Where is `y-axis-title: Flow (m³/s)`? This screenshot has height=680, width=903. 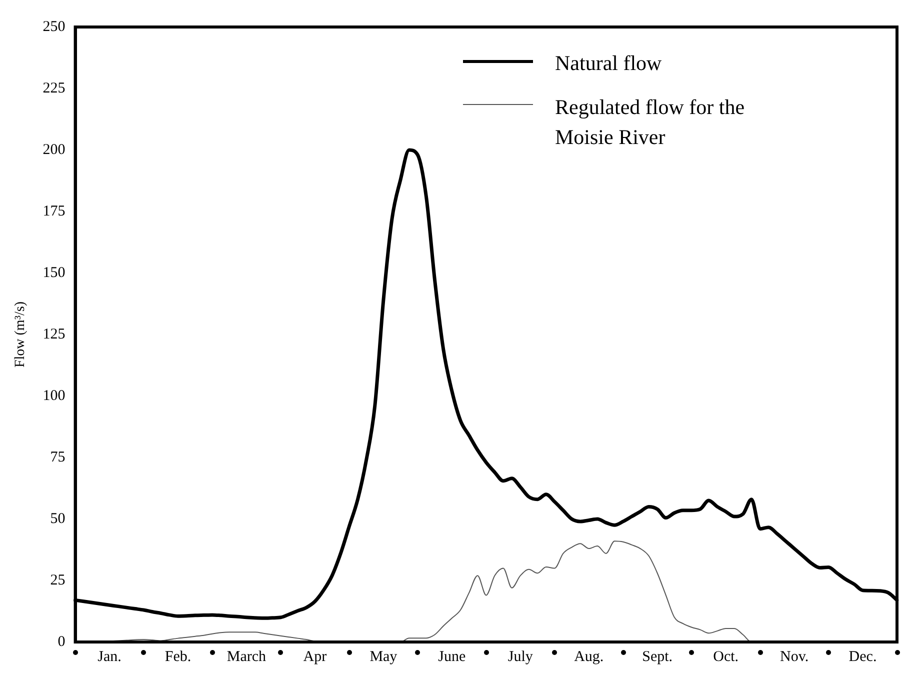
y-axis-title: Flow (m³/s) is located at coordinates (20, 334).